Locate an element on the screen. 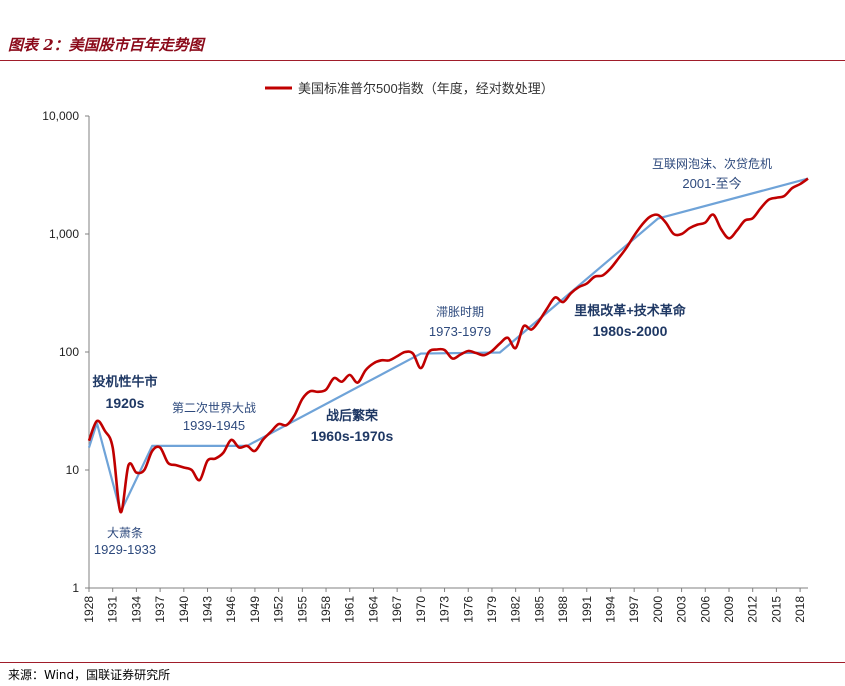 The height and width of the screenshot is (686, 845). annotation-title: 里根改革+技术革命 is located at coordinates (630, 310).